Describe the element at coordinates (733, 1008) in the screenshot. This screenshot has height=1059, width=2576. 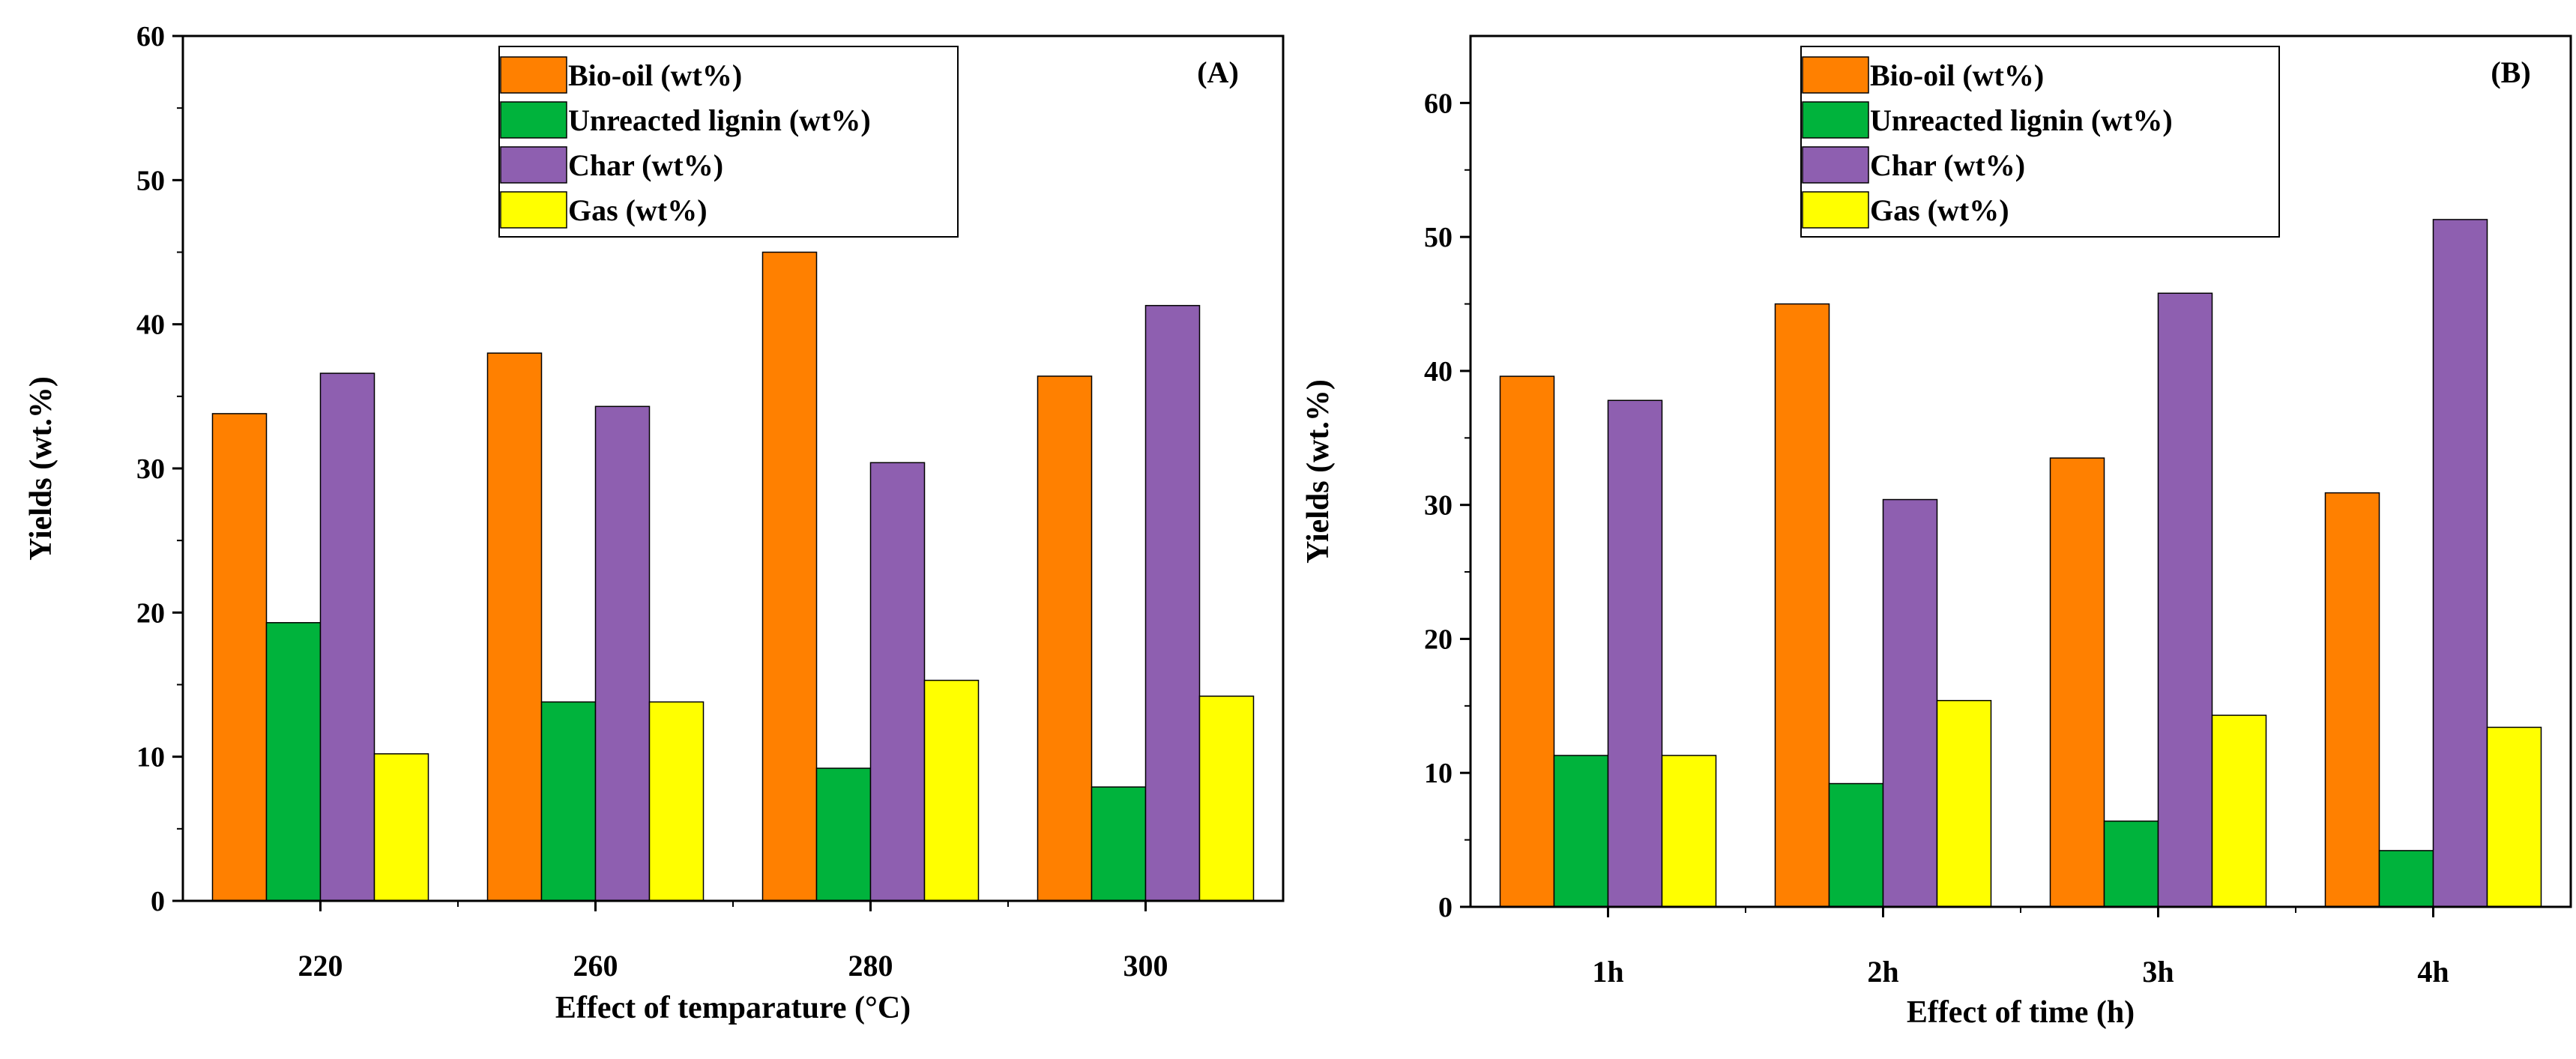
I see `panel-a-x-axis-label: Effect of temparature (°C)` at that location.